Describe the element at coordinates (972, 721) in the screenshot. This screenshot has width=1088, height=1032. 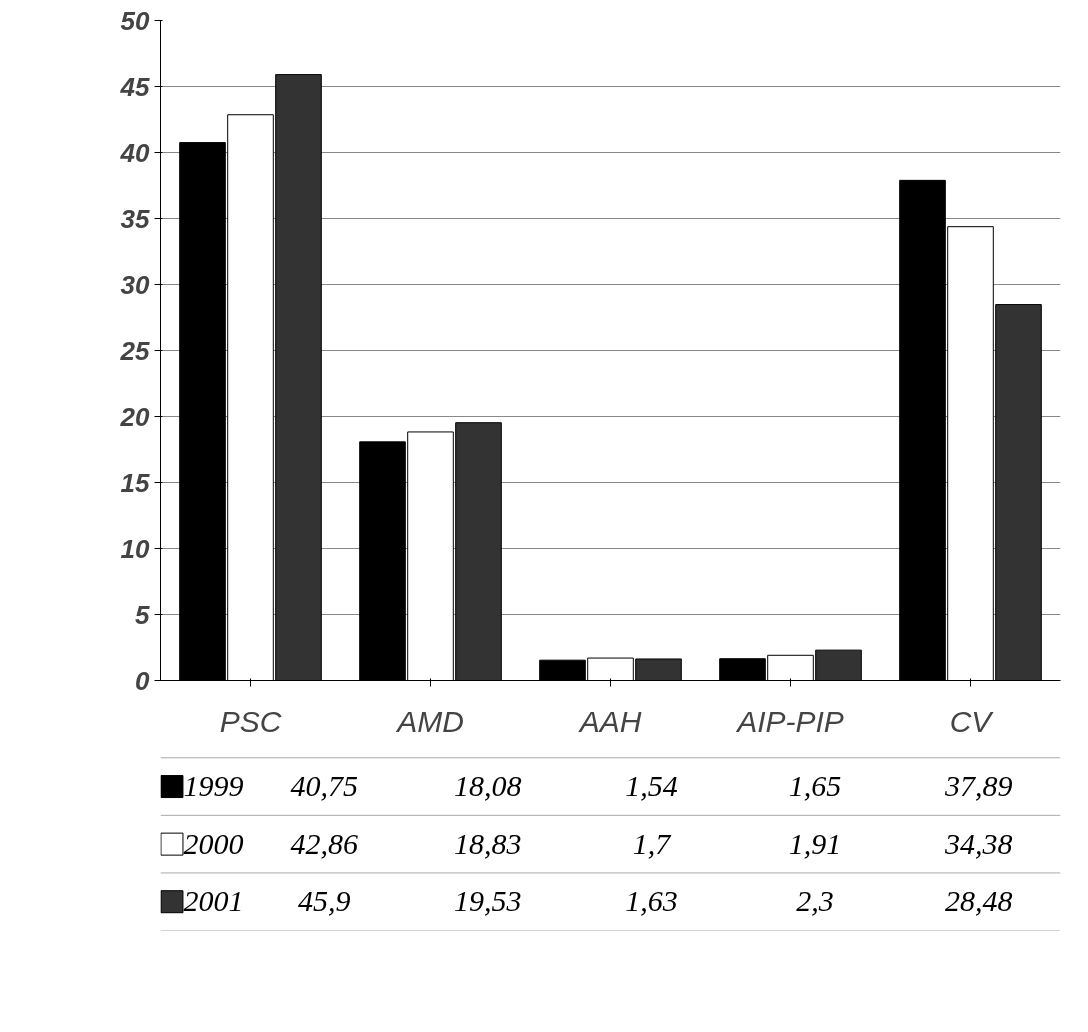
I see `x-tick-label: CV` at that location.